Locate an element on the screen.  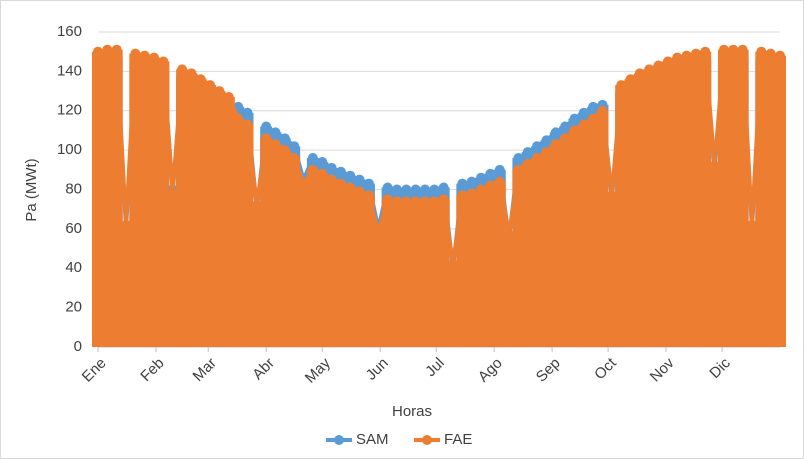
y-tick-label: 60 is located at coordinates (73, 228).